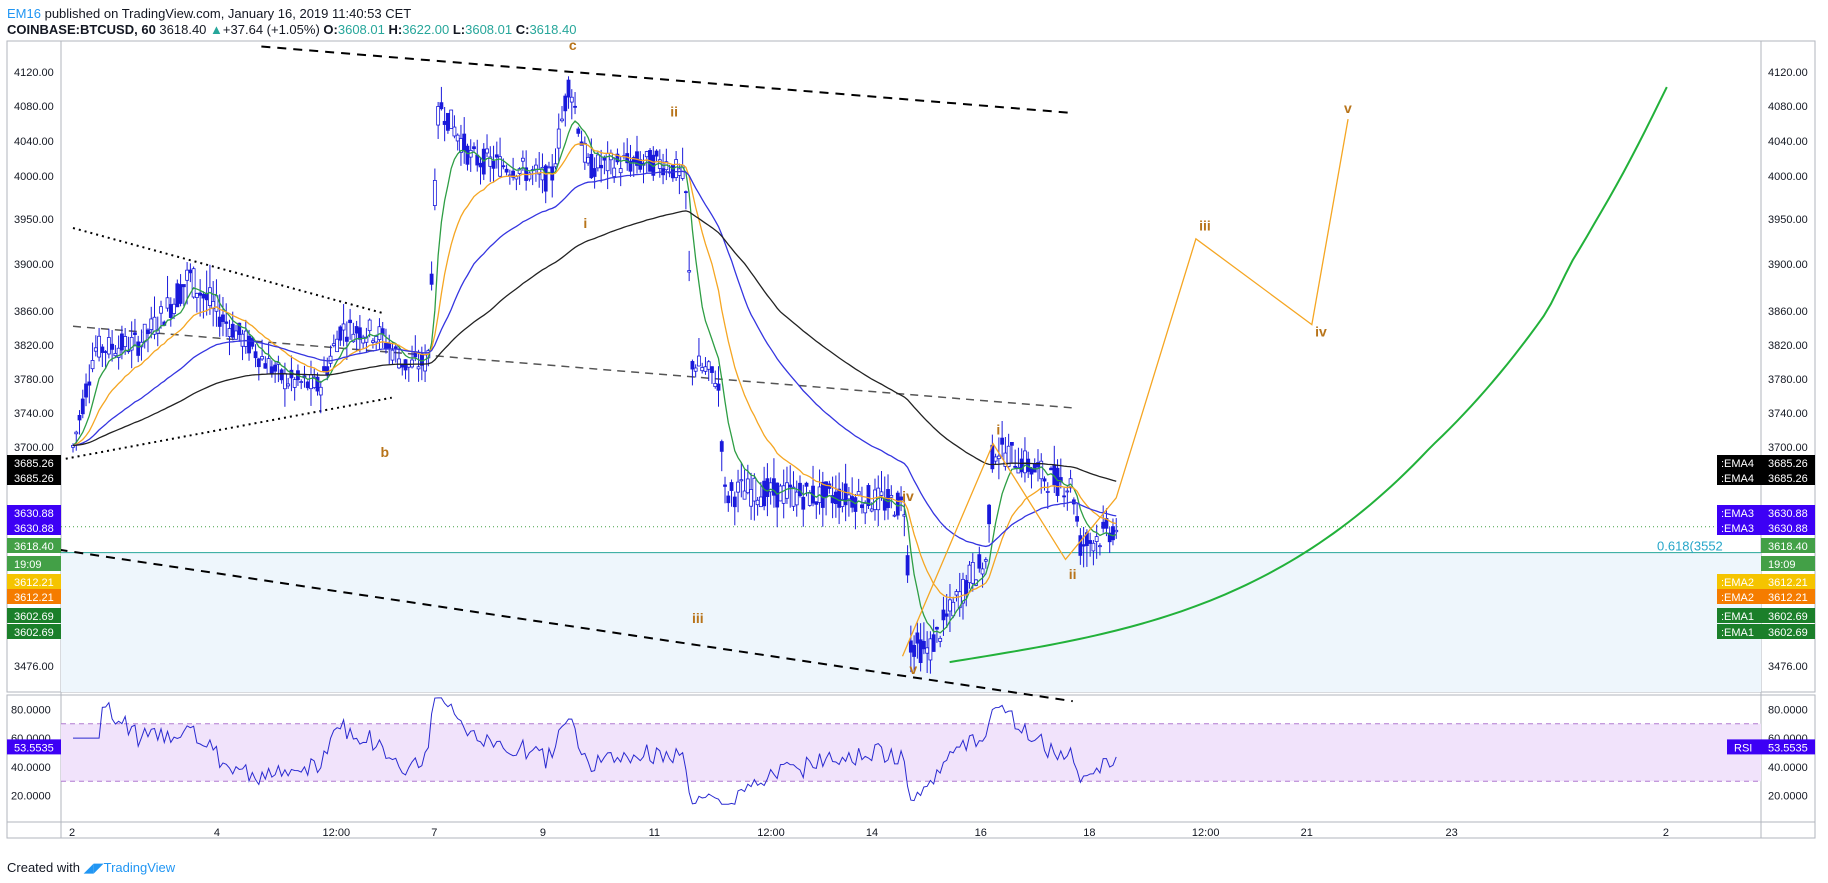 This screenshot has height=883, width=1828. I want to click on price-change: +37.64 (+1.05%), so click(271, 29).